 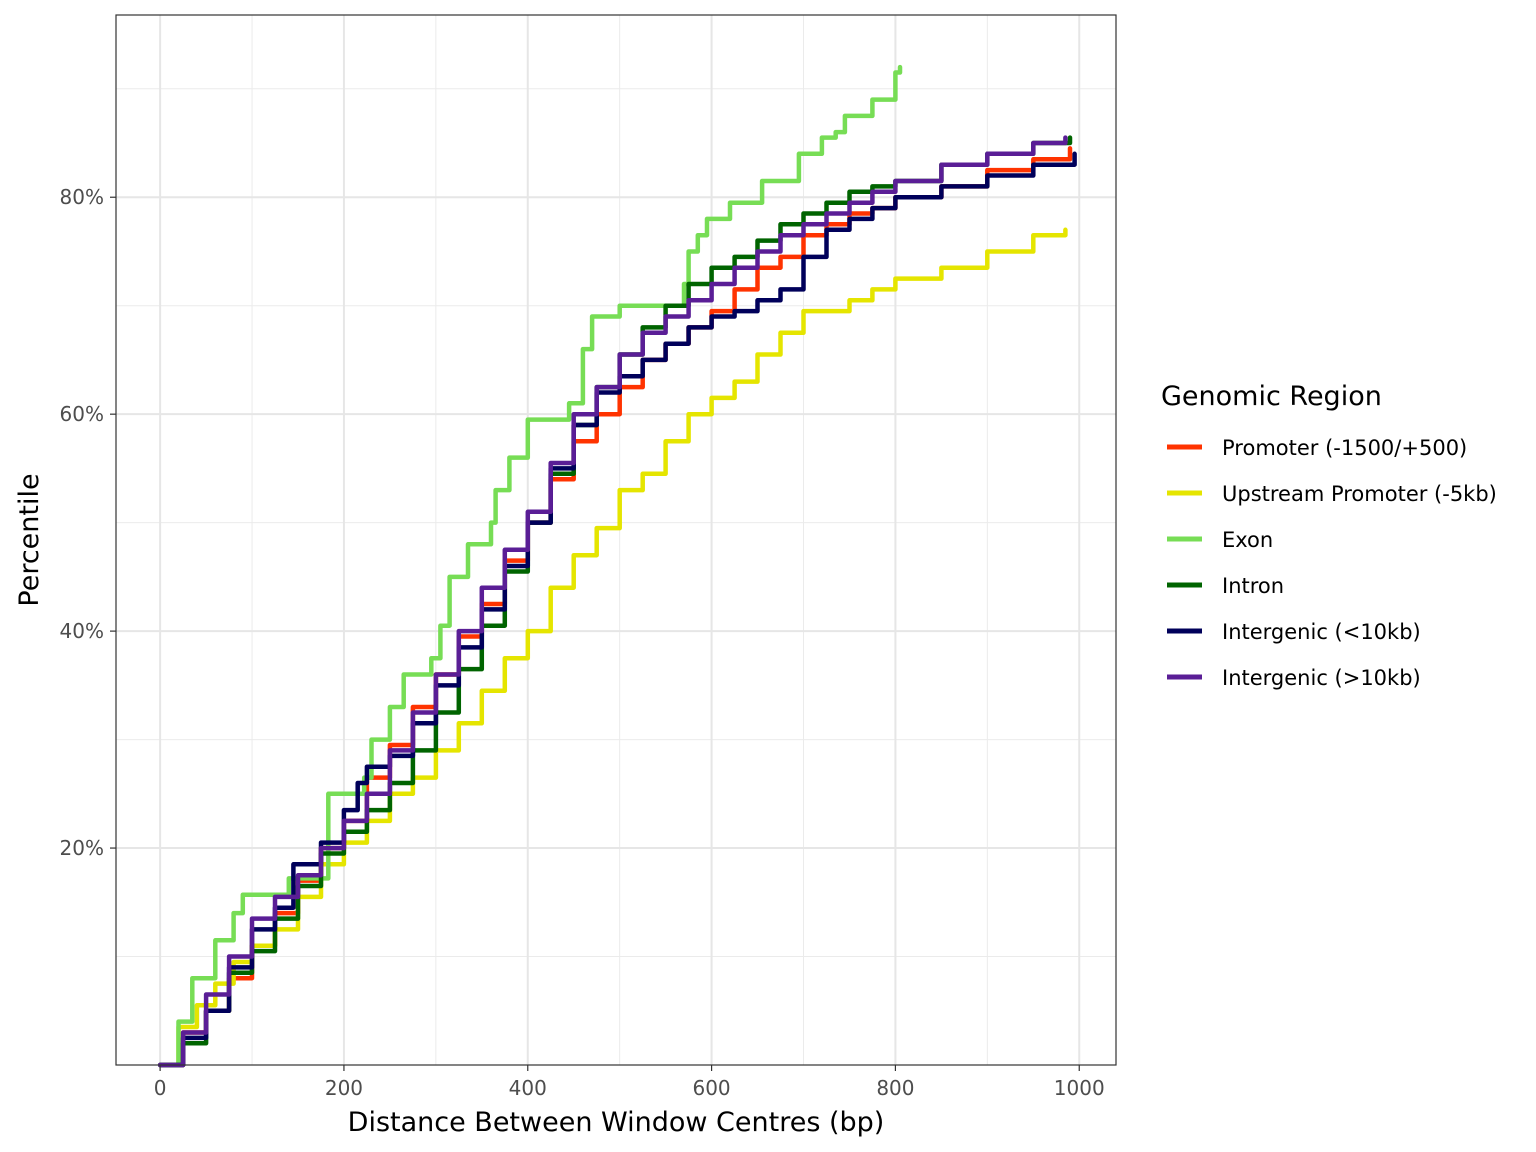 I want to click on y-tick-label: 80%, so click(x=82, y=197).